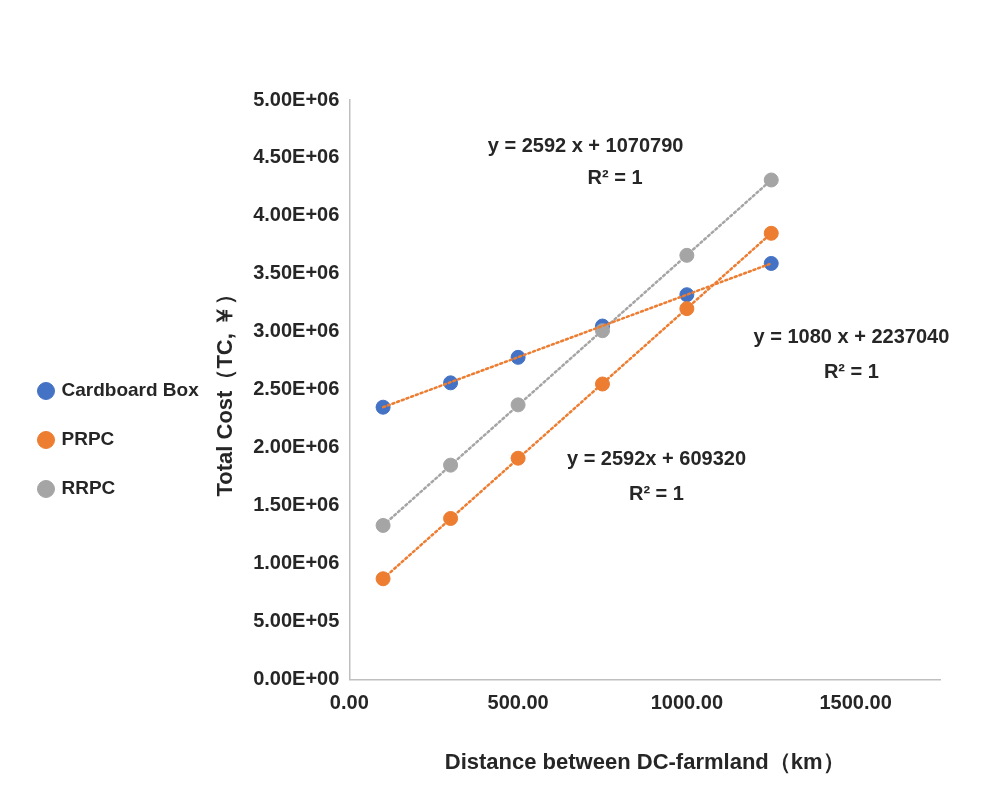  What do you see at coordinates (296, 678) in the screenshot?
I see `y-tick-label: 0.00E+00` at bounding box center [296, 678].